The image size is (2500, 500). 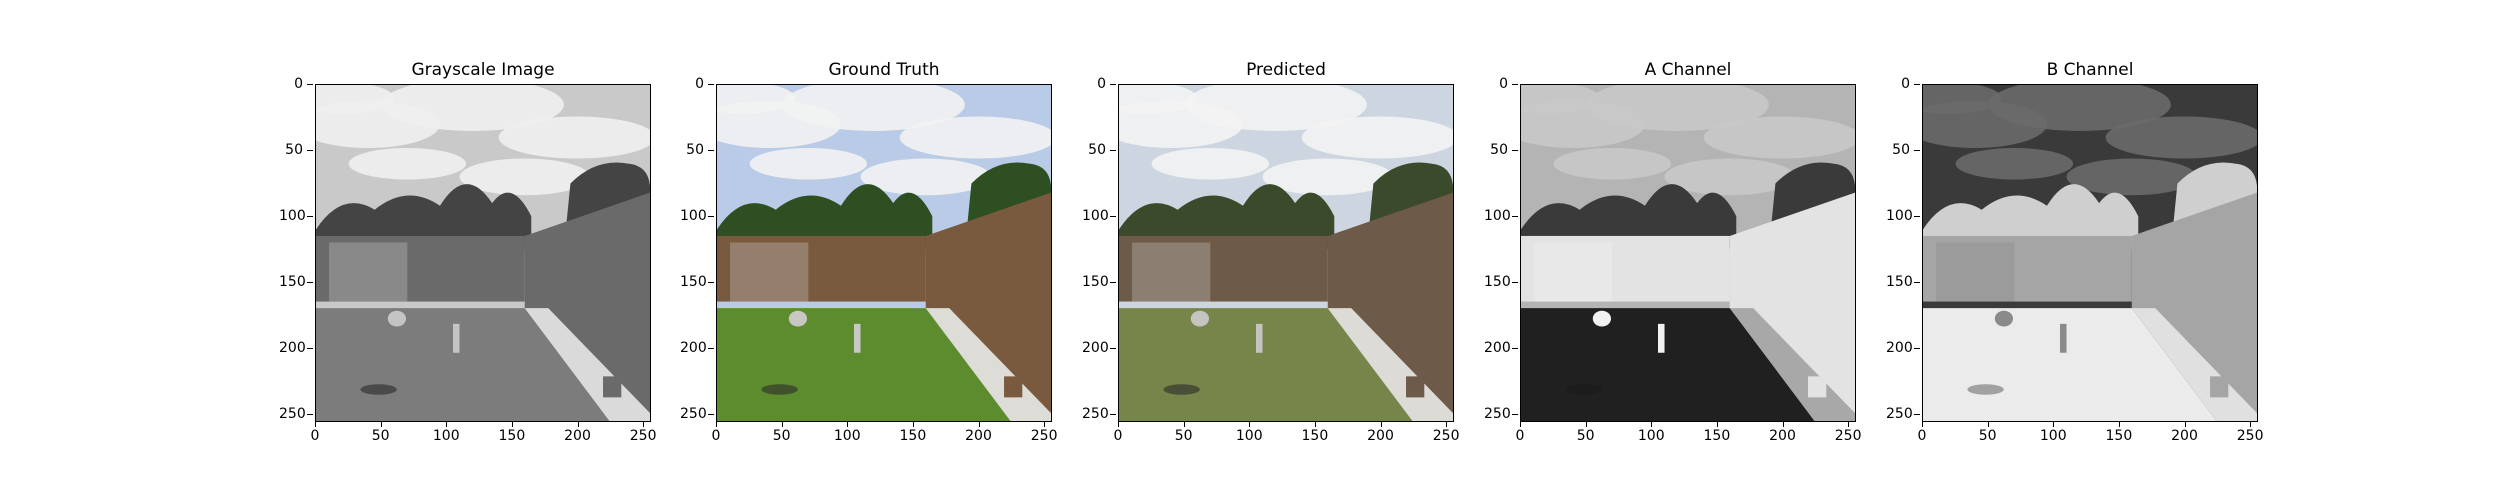 What do you see at coordinates (2090, 70) in the screenshot?
I see `panel-title: B Channel` at bounding box center [2090, 70].